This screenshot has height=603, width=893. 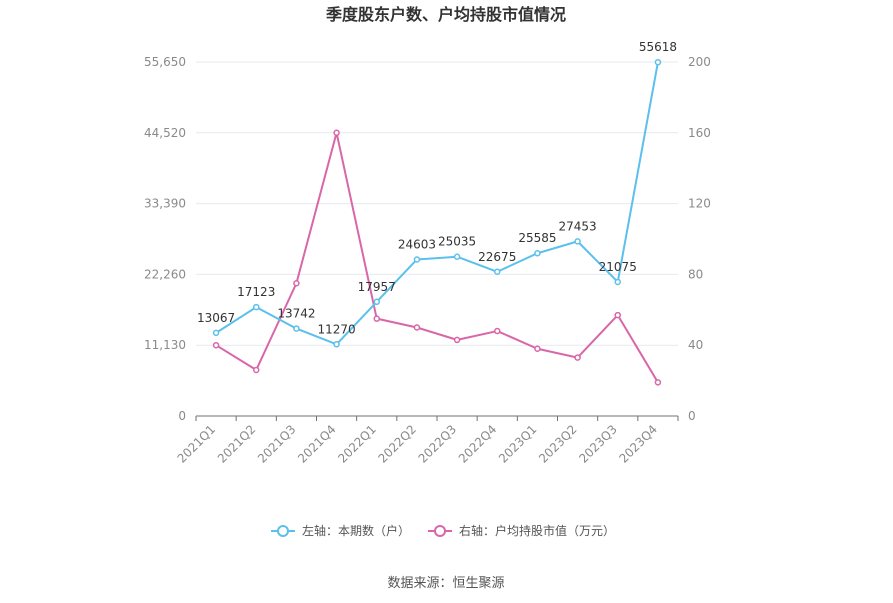 What do you see at coordinates (417, 244) in the screenshot?
I see `data-label: 24603` at bounding box center [417, 244].